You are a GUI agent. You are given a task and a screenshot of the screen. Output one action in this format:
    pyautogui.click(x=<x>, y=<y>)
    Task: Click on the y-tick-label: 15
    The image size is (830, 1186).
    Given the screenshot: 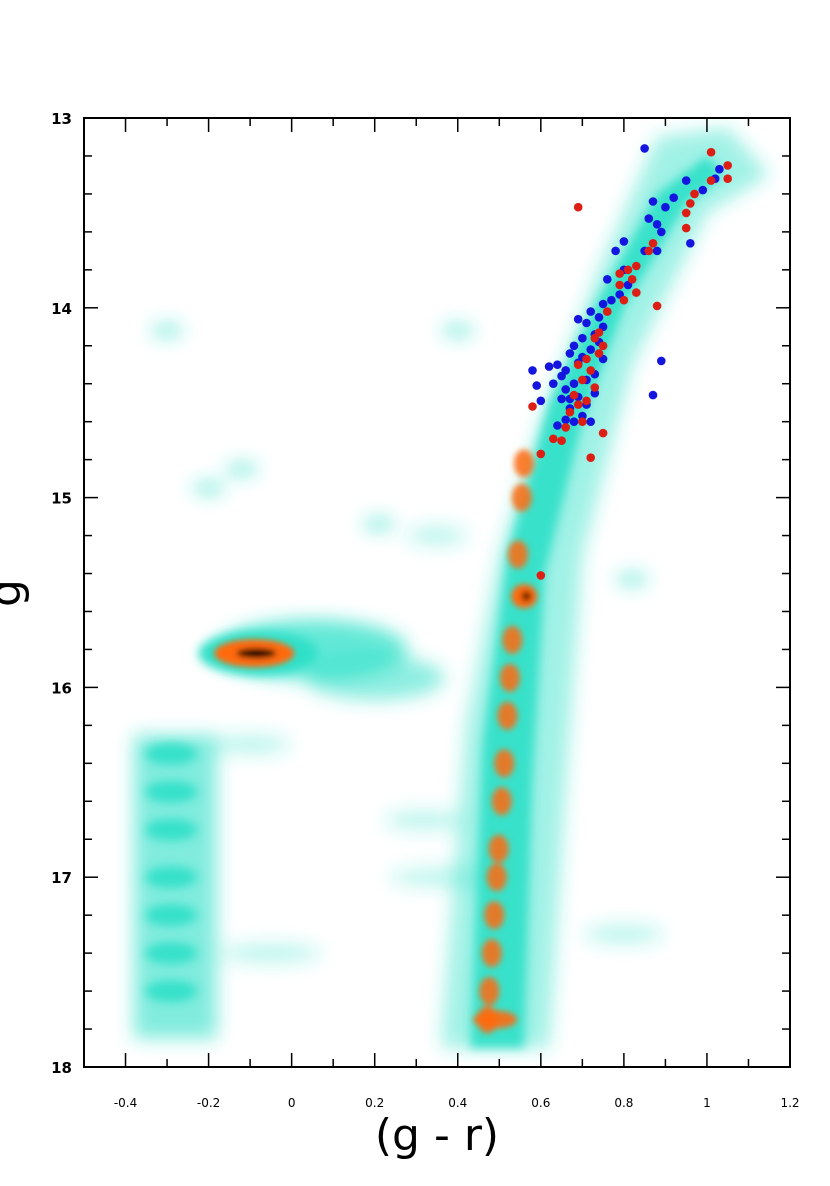 What is the action you would take?
    pyautogui.click(x=61, y=499)
    